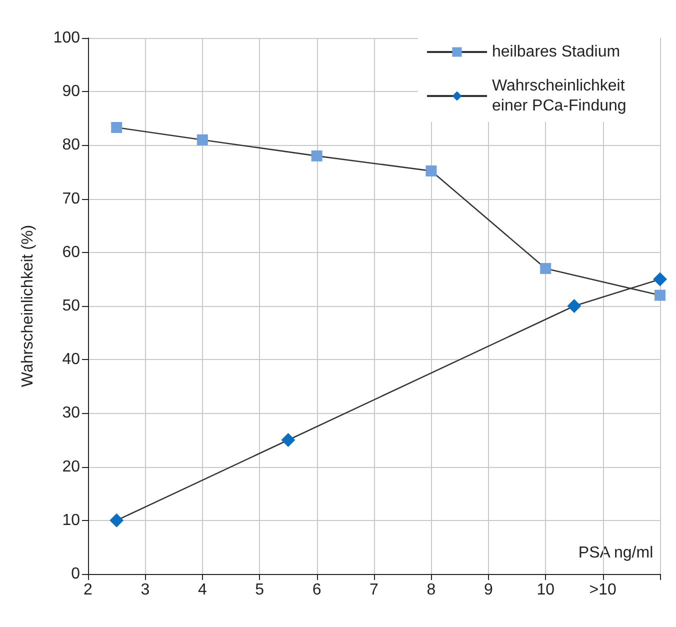  Describe the element at coordinates (66, 38) in the screenshot. I see `y-tick-label: 100` at that location.